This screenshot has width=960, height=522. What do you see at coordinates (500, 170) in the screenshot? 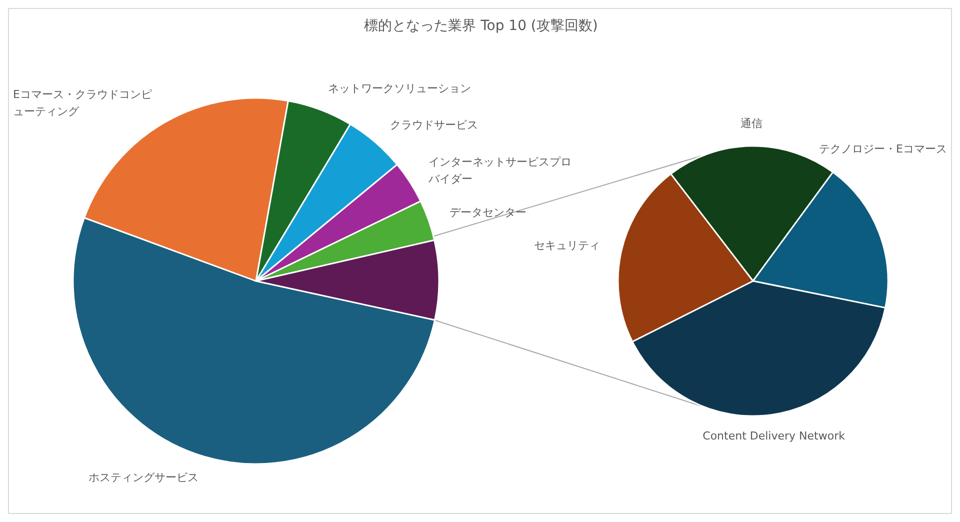
I see `slice-label: インターネットサービスプロバイダー` at bounding box center [500, 170].